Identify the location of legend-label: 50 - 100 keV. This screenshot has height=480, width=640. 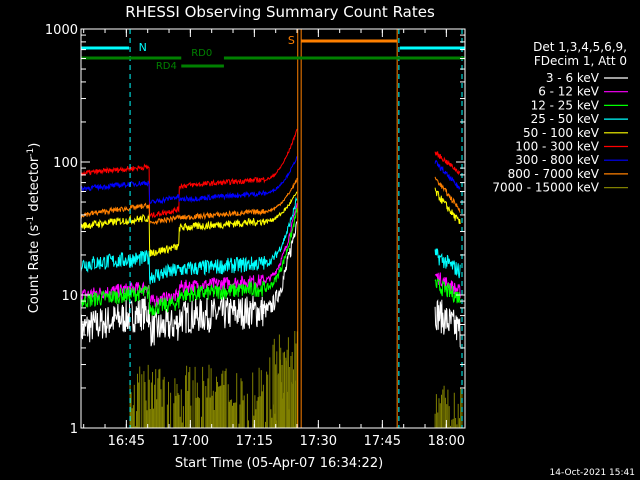
(561, 133).